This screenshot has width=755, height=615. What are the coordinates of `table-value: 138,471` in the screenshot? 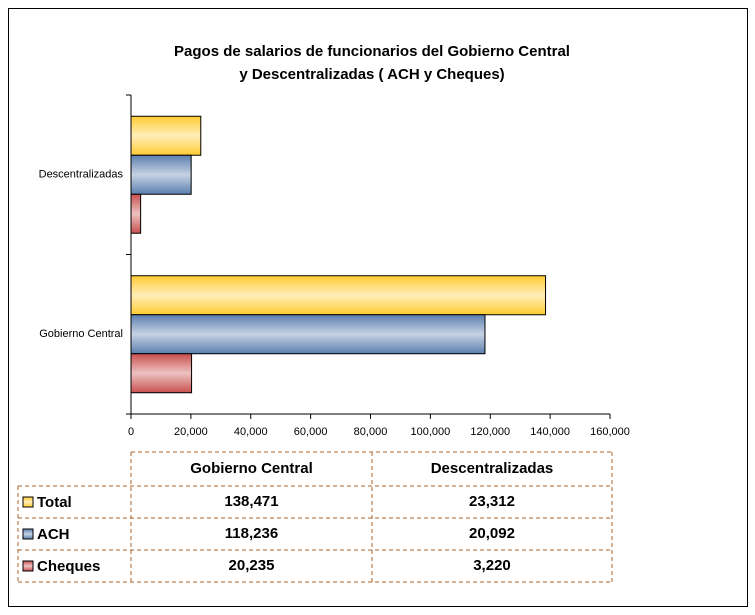 It's located at (251, 501).